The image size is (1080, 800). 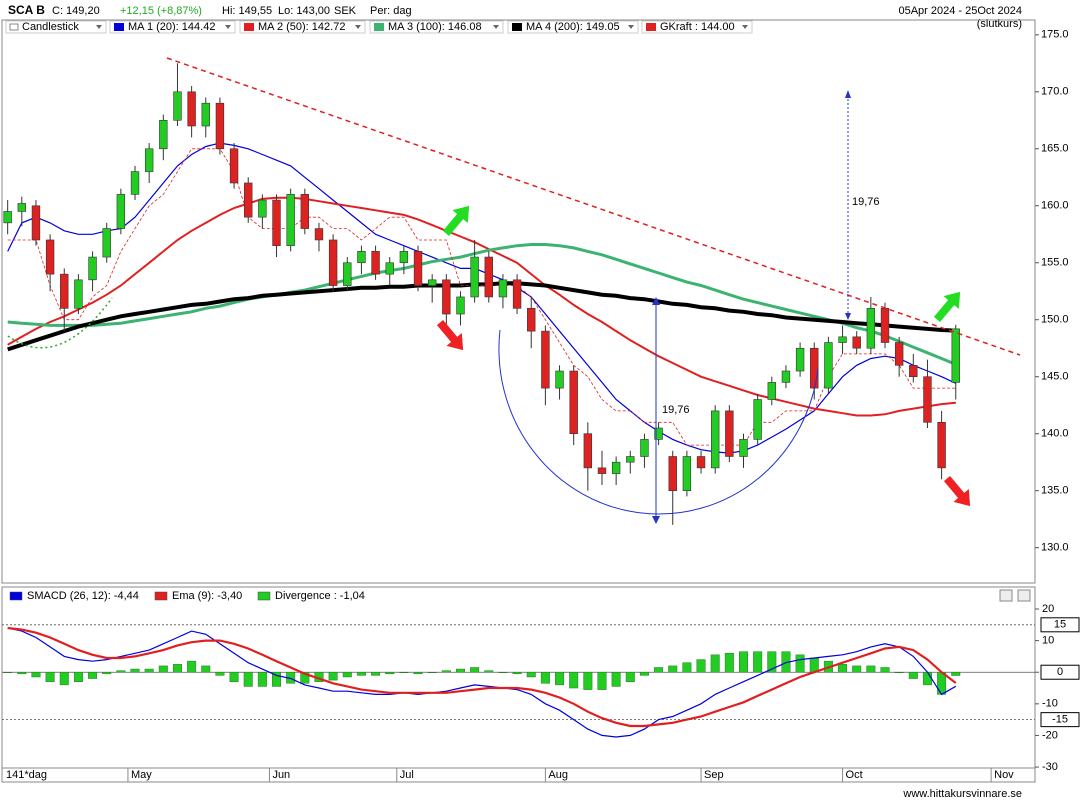 What do you see at coordinates (1055, 263) in the screenshot?
I see `y-tick-label: 155.0` at bounding box center [1055, 263].